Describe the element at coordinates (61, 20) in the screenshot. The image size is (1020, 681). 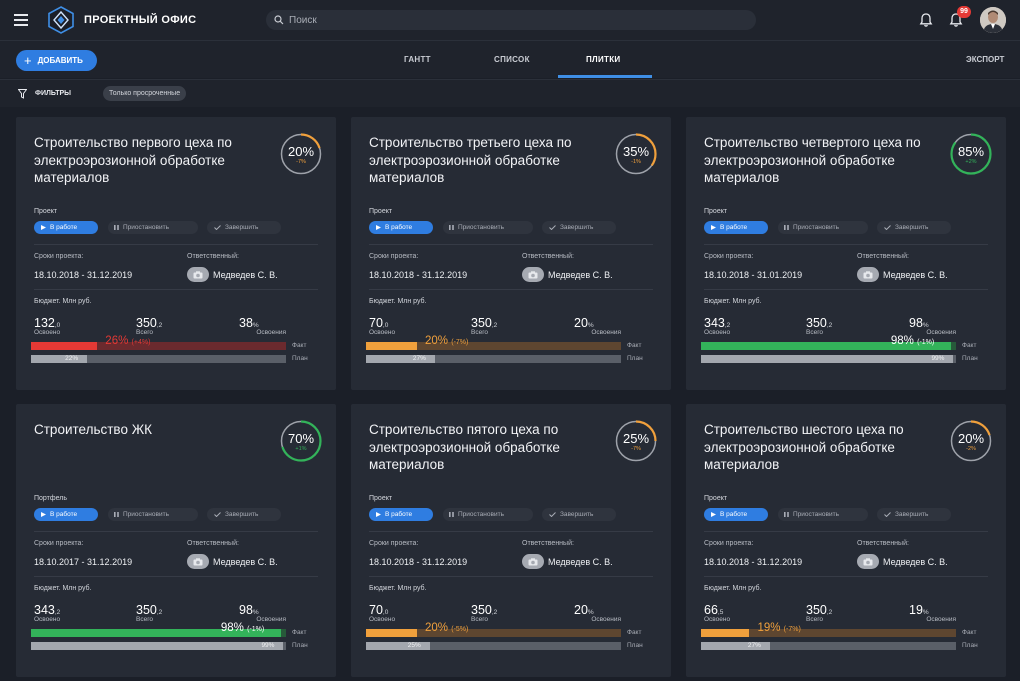
I see `app-logo-icon` at that location.